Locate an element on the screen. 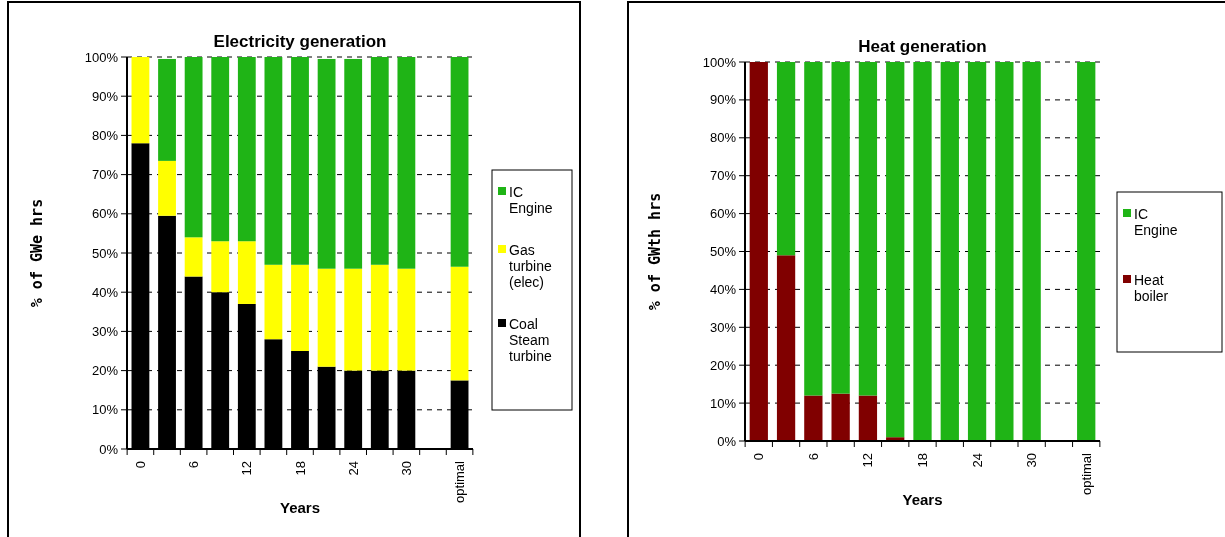  chart-title: Electricity generation is located at coordinates (300, 41).